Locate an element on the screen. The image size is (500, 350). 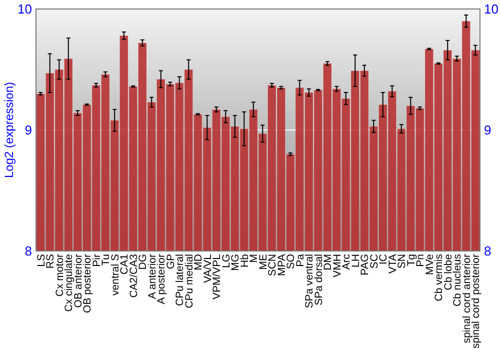
y2-tick-label: 8 is located at coordinates (488, 251).